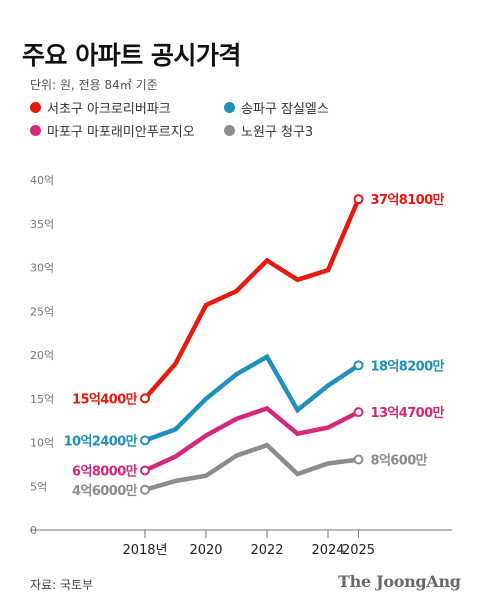 The height and width of the screenshot is (609, 480). I want to click on y-tick-label: 5억, so click(38, 486).